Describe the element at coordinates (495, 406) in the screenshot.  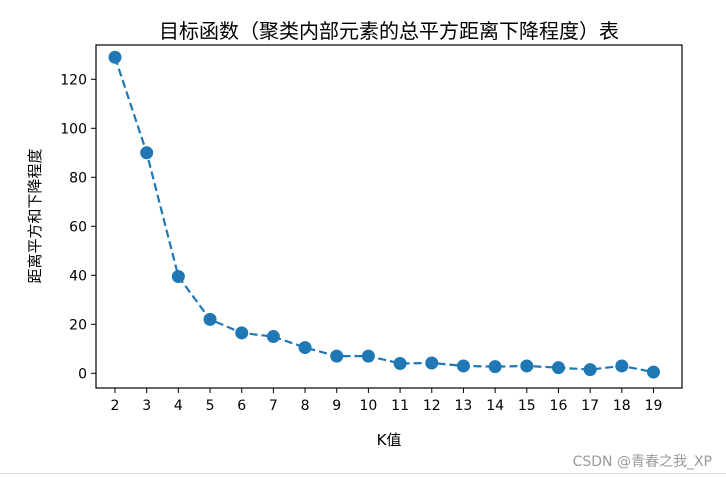
I see `x-tick-label: 14` at that location.